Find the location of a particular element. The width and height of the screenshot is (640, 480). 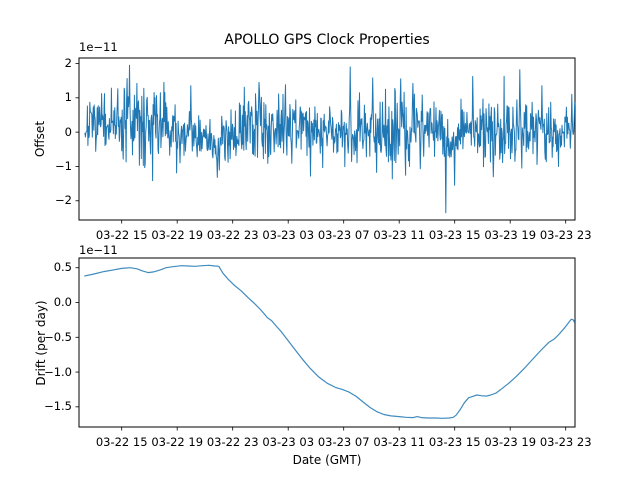

y-tick-label: 0.5 is located at coordinates (62, 267).